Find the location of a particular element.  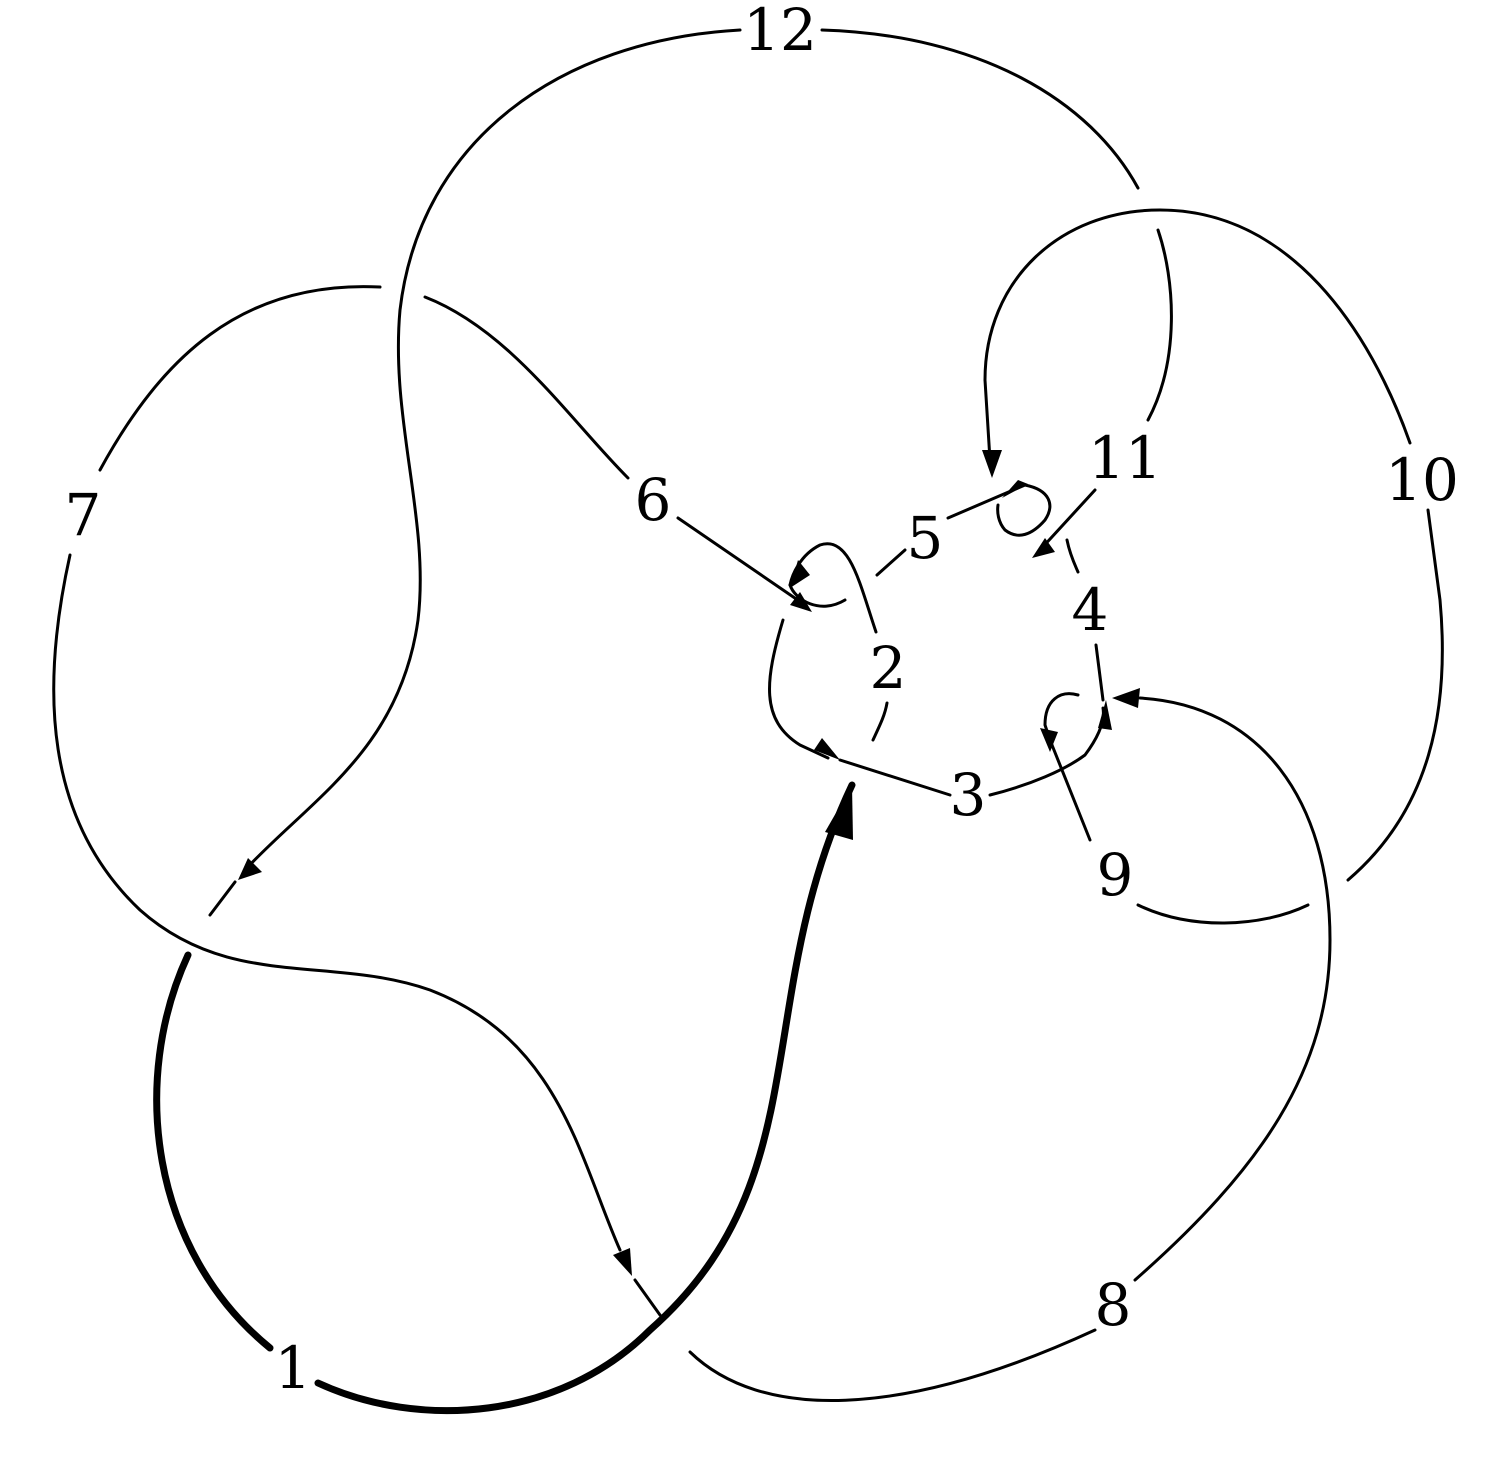

label-6: 6 is located at coordinates (653, 500).